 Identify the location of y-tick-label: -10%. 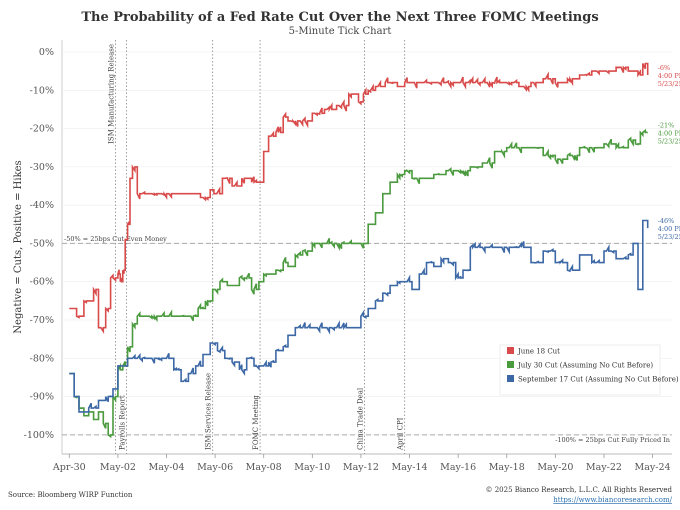
(42, 90).